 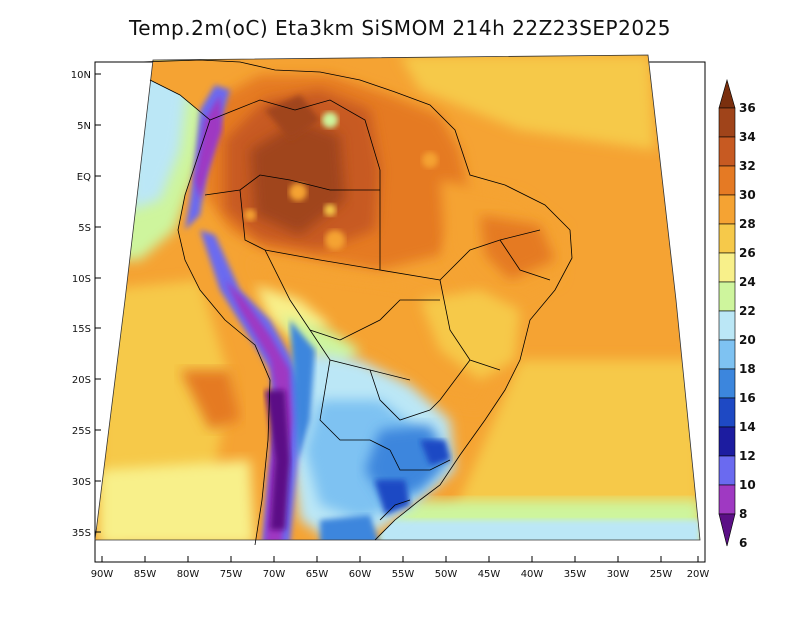 What do you see at coordinates (360, 574) in the screenshot?
I see `lon-label: 60W` at bounding box center [360, 574].